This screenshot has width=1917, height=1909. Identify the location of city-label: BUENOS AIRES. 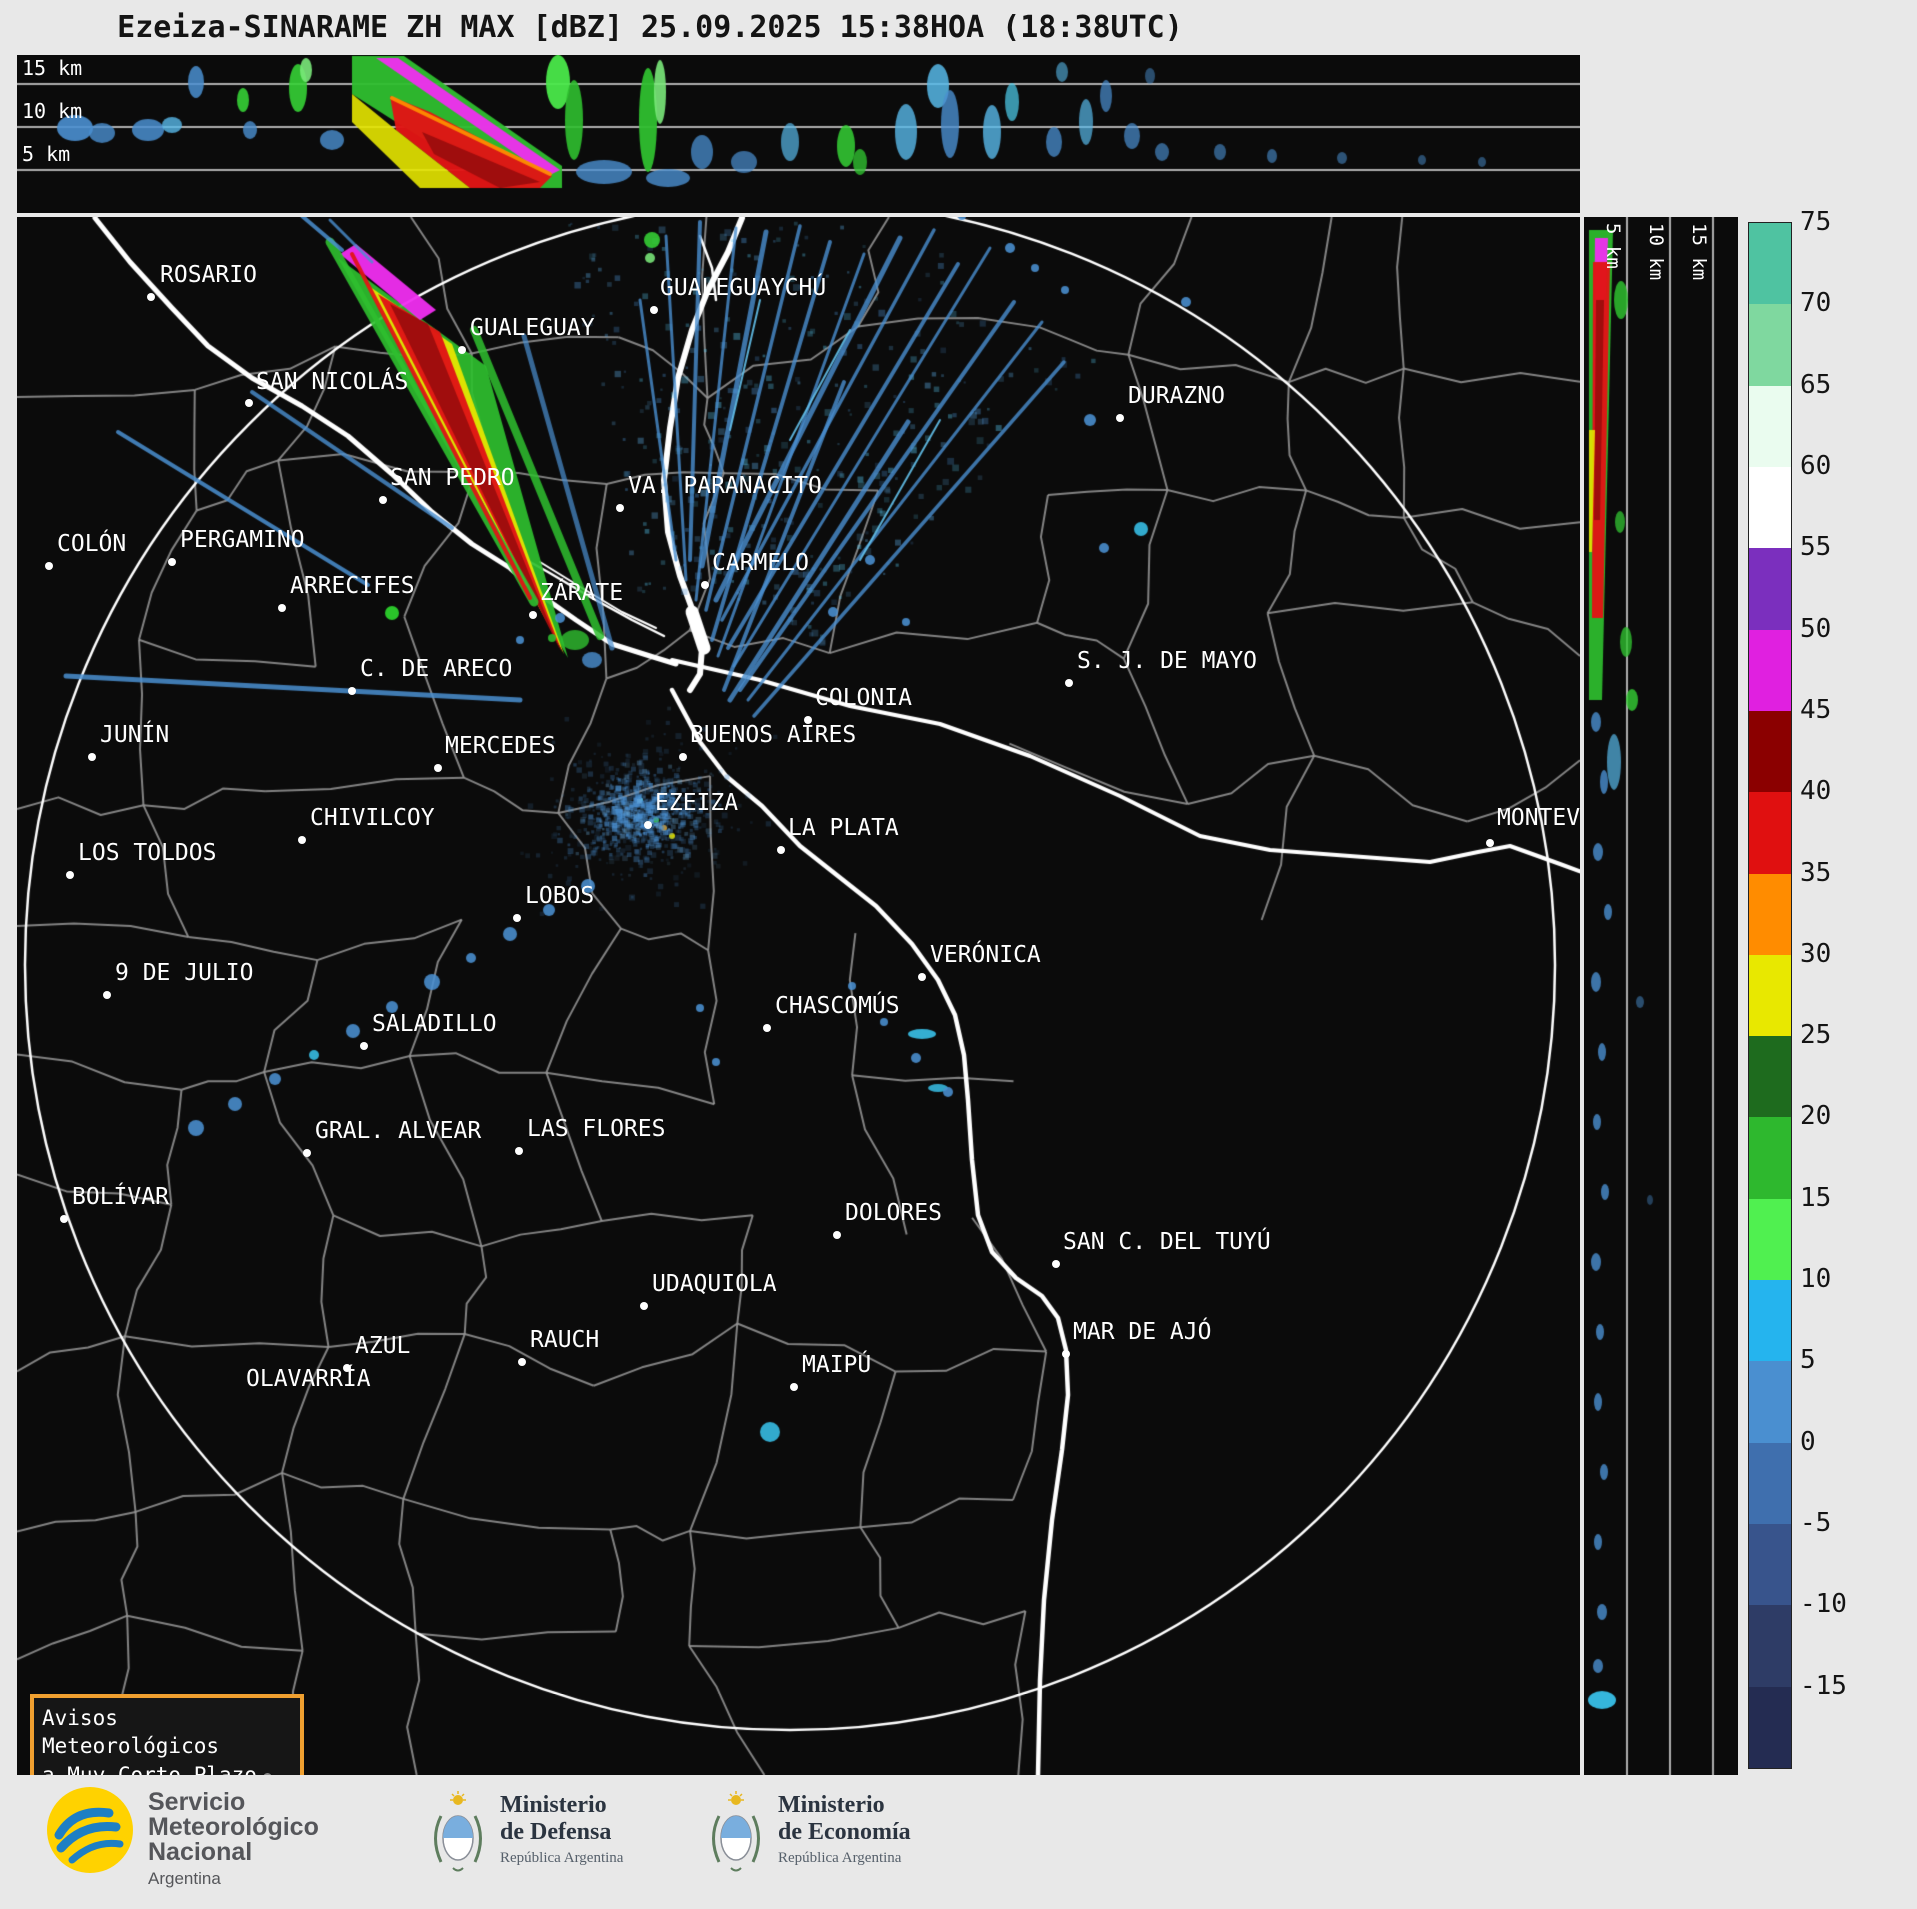
(773, 735).